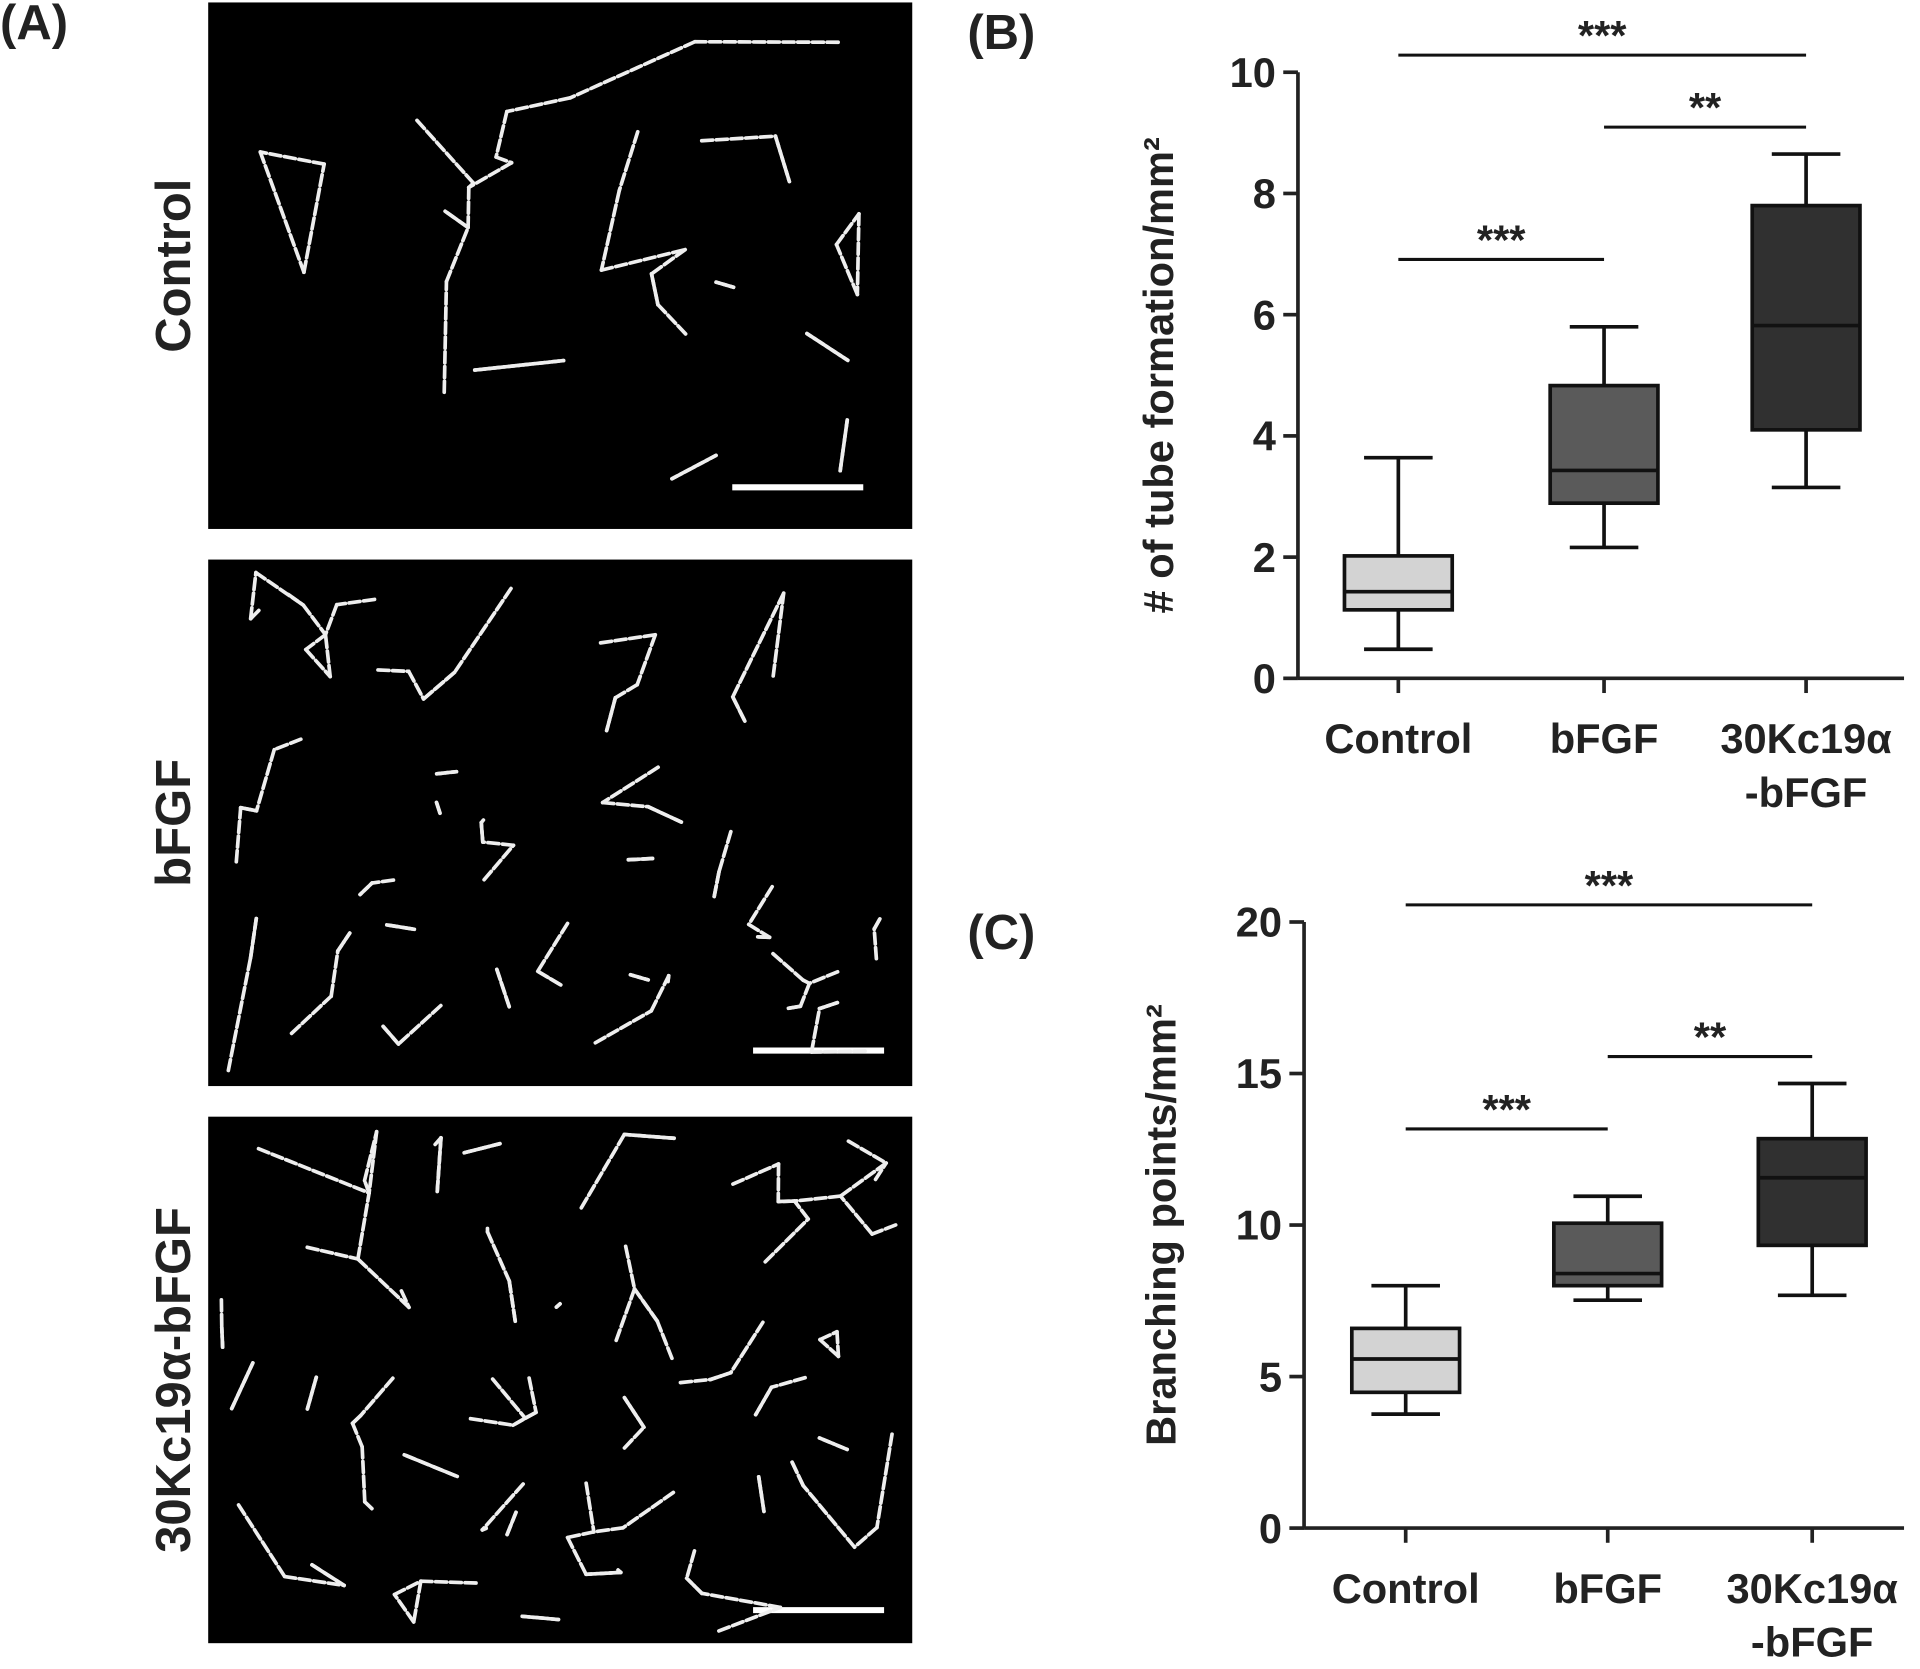 The height and width of the screenshot is (1669, 1920). What do you see at coordinates (174, 1380) in the screenshot?
I see `row-label: 30Kc19α-bFGF` at bounding box center [174, 1380].